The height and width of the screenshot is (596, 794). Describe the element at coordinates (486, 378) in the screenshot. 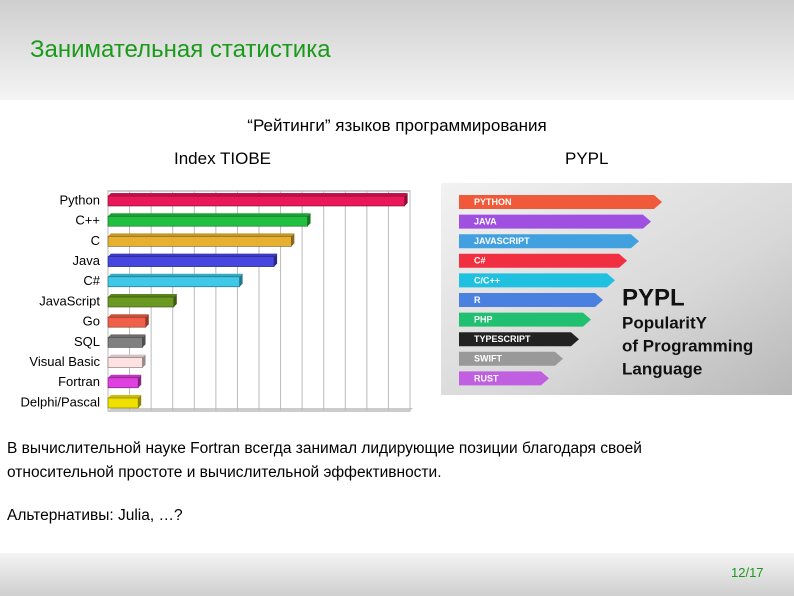

I see `rank-label: RUST` at that location.